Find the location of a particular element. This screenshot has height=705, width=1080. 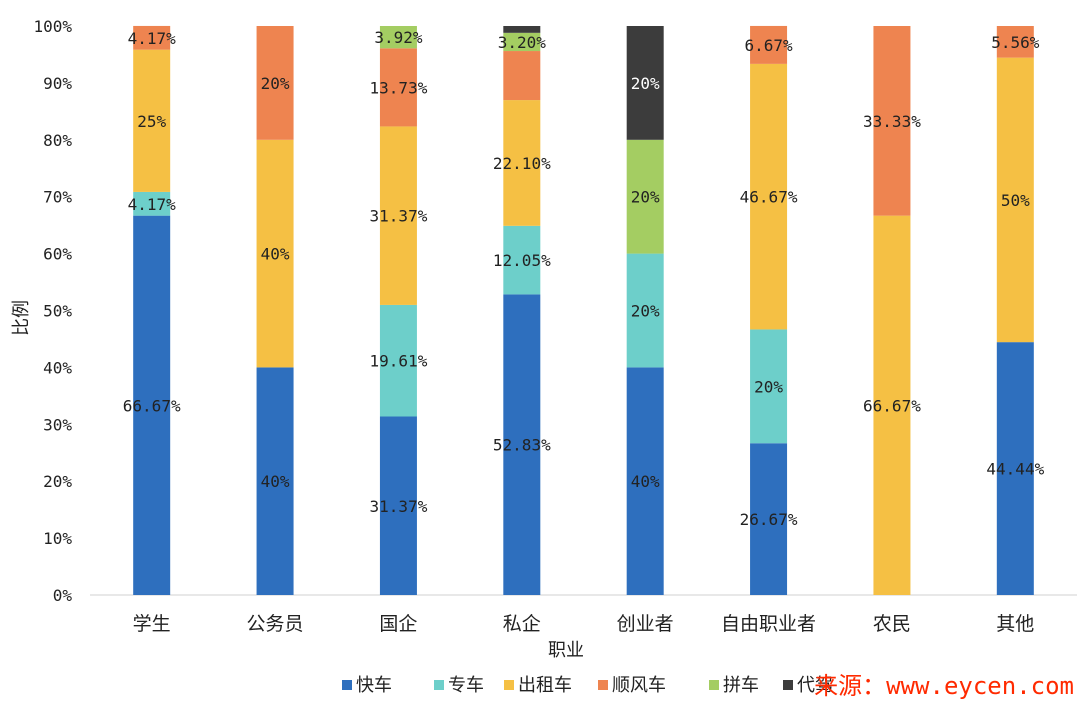

data-label: 22.10% is located at coordinates (522, 163).